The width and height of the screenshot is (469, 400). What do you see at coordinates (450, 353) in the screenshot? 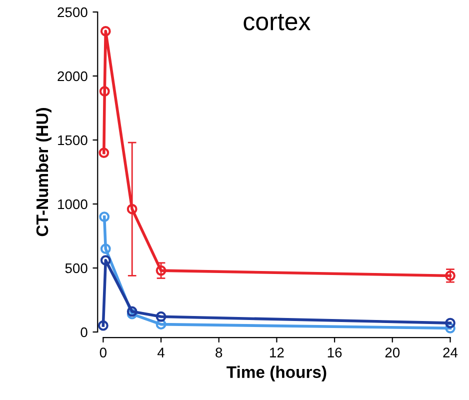
I see `x-tick-label: 24` at bounding box center [450, 353].